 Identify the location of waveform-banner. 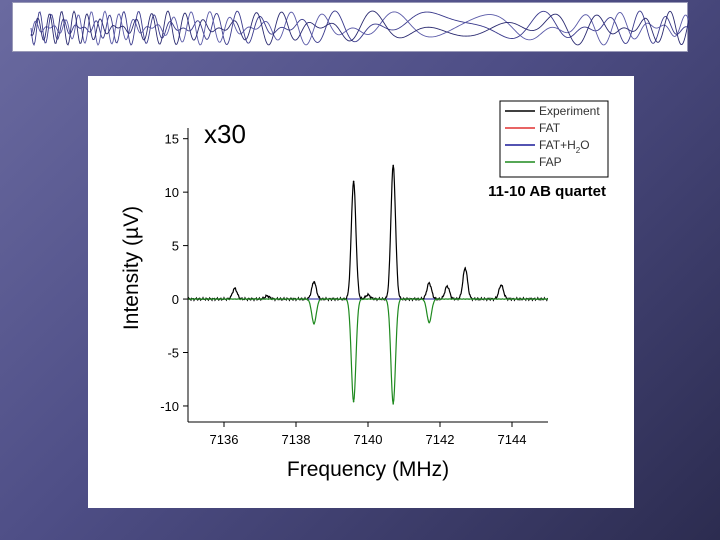
(352, 27).